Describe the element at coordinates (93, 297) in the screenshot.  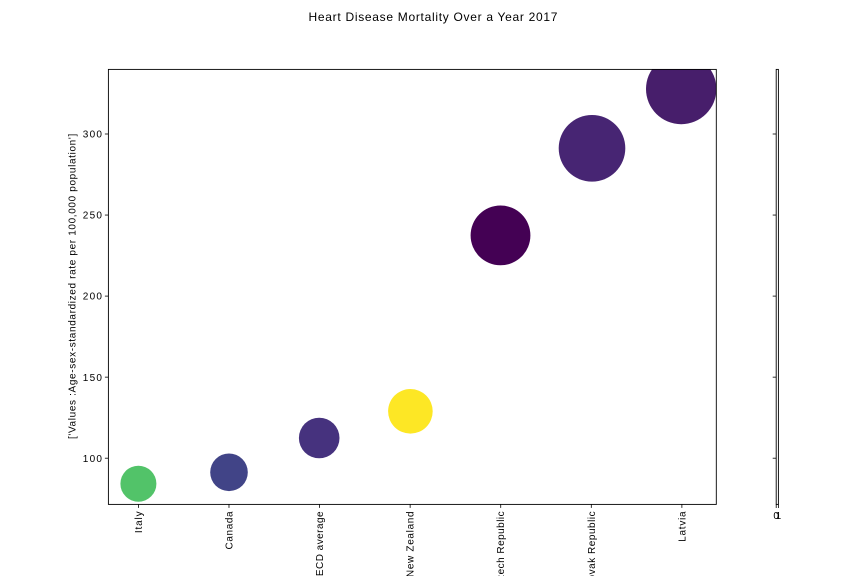
I see `svg-text: 200` at that location.